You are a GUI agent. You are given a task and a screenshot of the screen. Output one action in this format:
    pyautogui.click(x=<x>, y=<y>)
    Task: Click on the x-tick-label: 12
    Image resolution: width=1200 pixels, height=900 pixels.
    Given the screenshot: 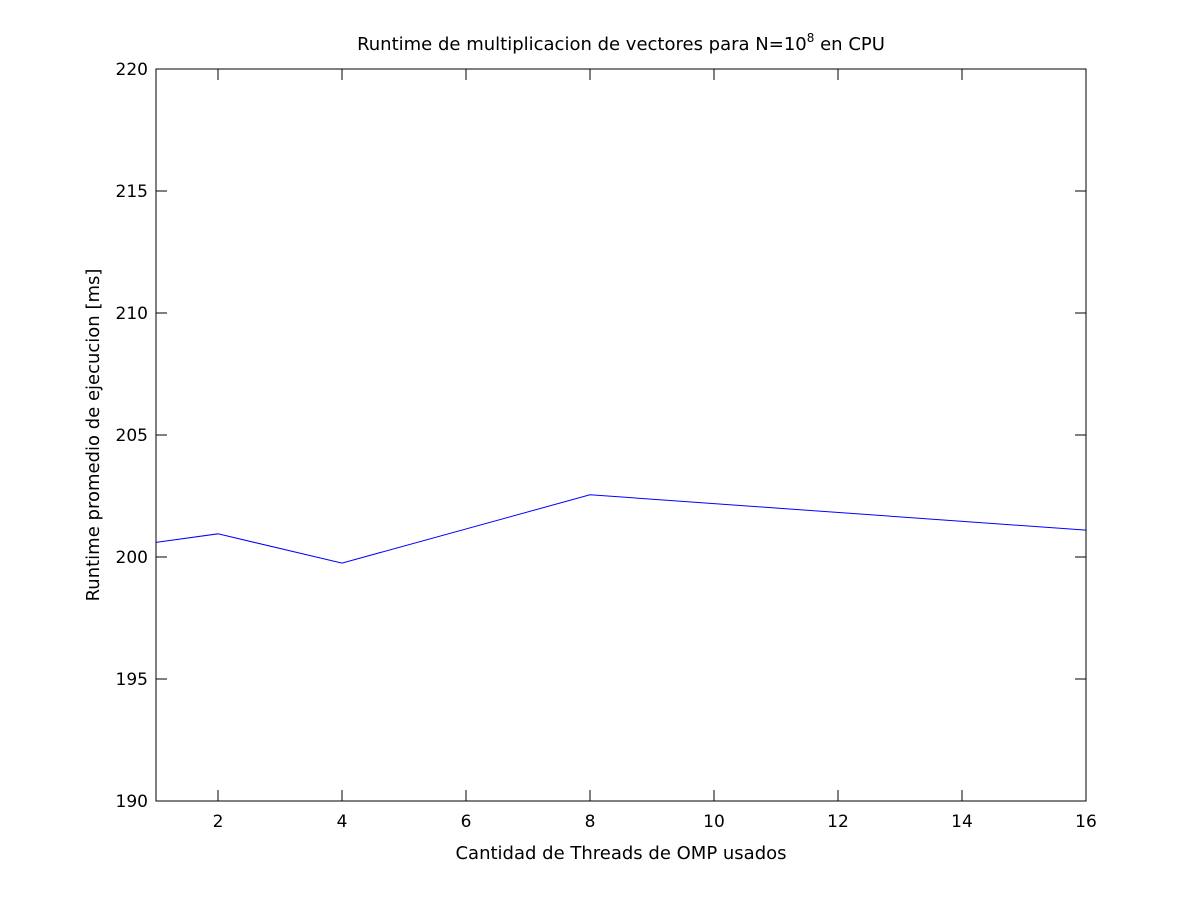 What is the action you would take?
    pyautogui.click(x=838, y=822)
    